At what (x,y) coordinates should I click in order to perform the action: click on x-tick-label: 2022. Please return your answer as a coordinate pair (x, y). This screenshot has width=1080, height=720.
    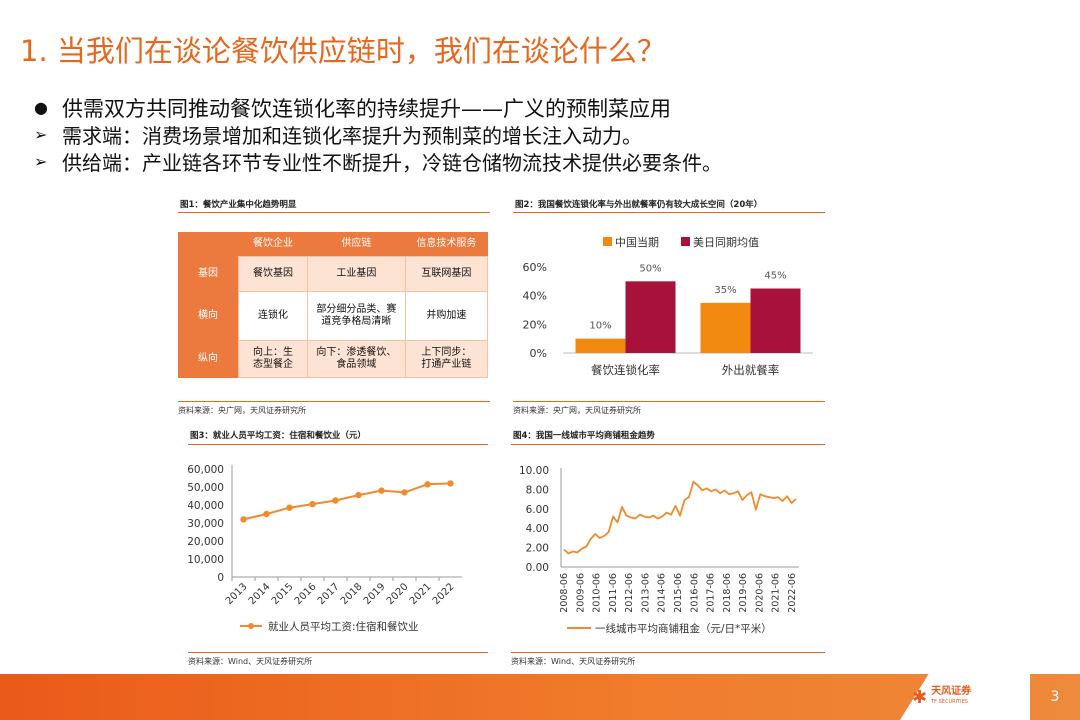
    Looking at the image, I should click on (444, 594).